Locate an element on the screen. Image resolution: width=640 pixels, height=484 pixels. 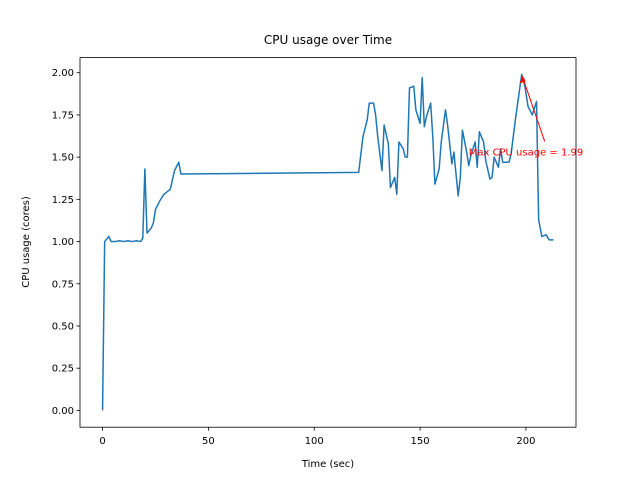
x-tick-label: 150 is located at coordinates (420, 441).